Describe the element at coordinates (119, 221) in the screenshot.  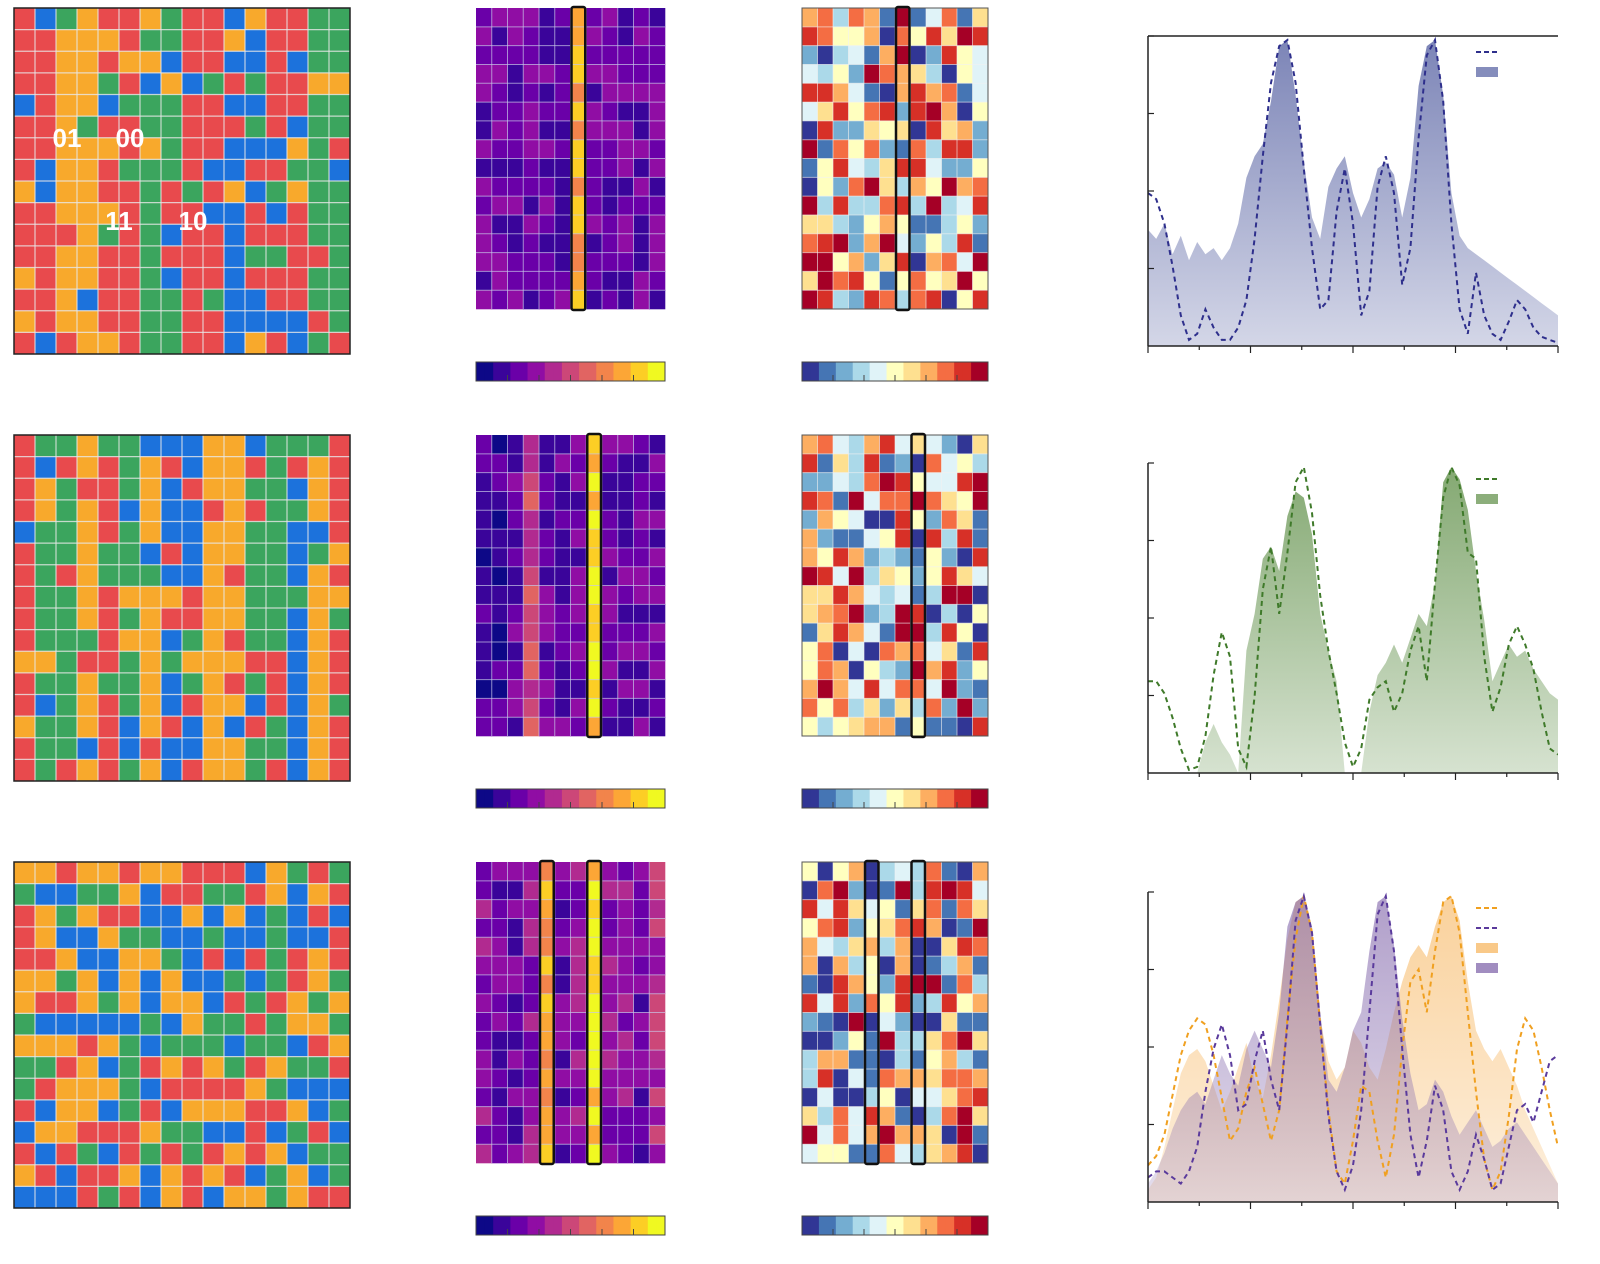
I see `code-label-11: 11` at that location.